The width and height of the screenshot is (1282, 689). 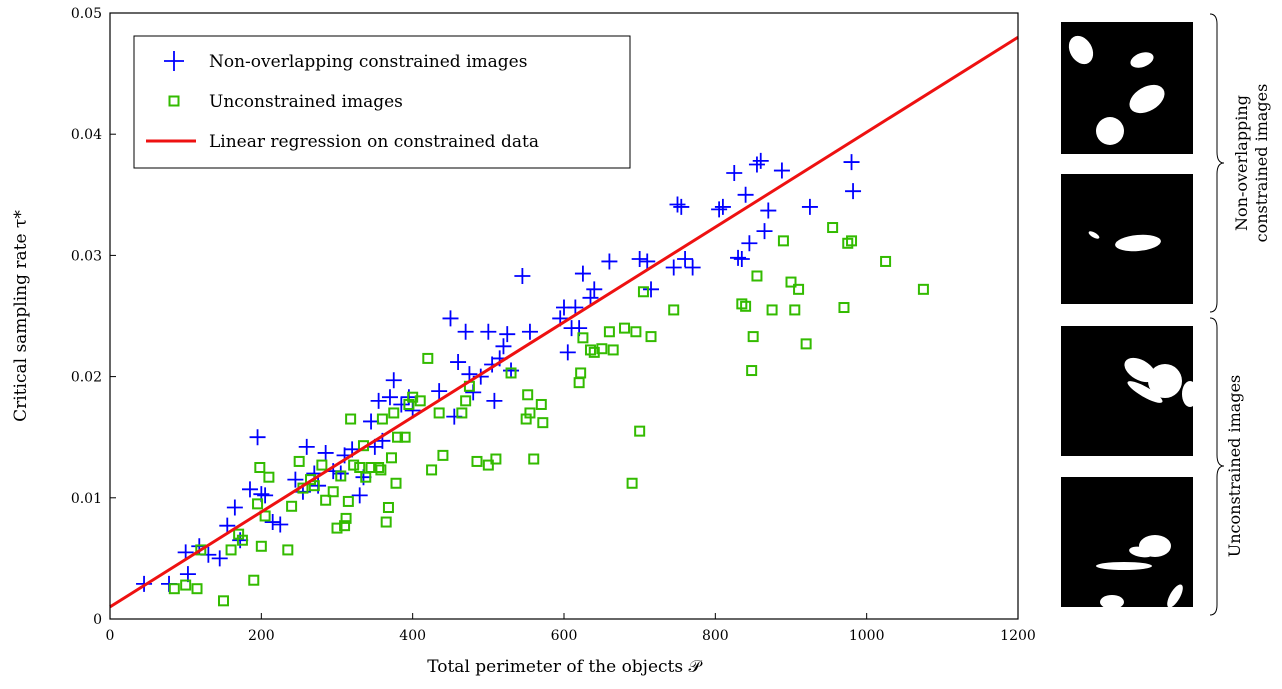 I want to click on legend-plus-marker, so click(x=174, y=61).